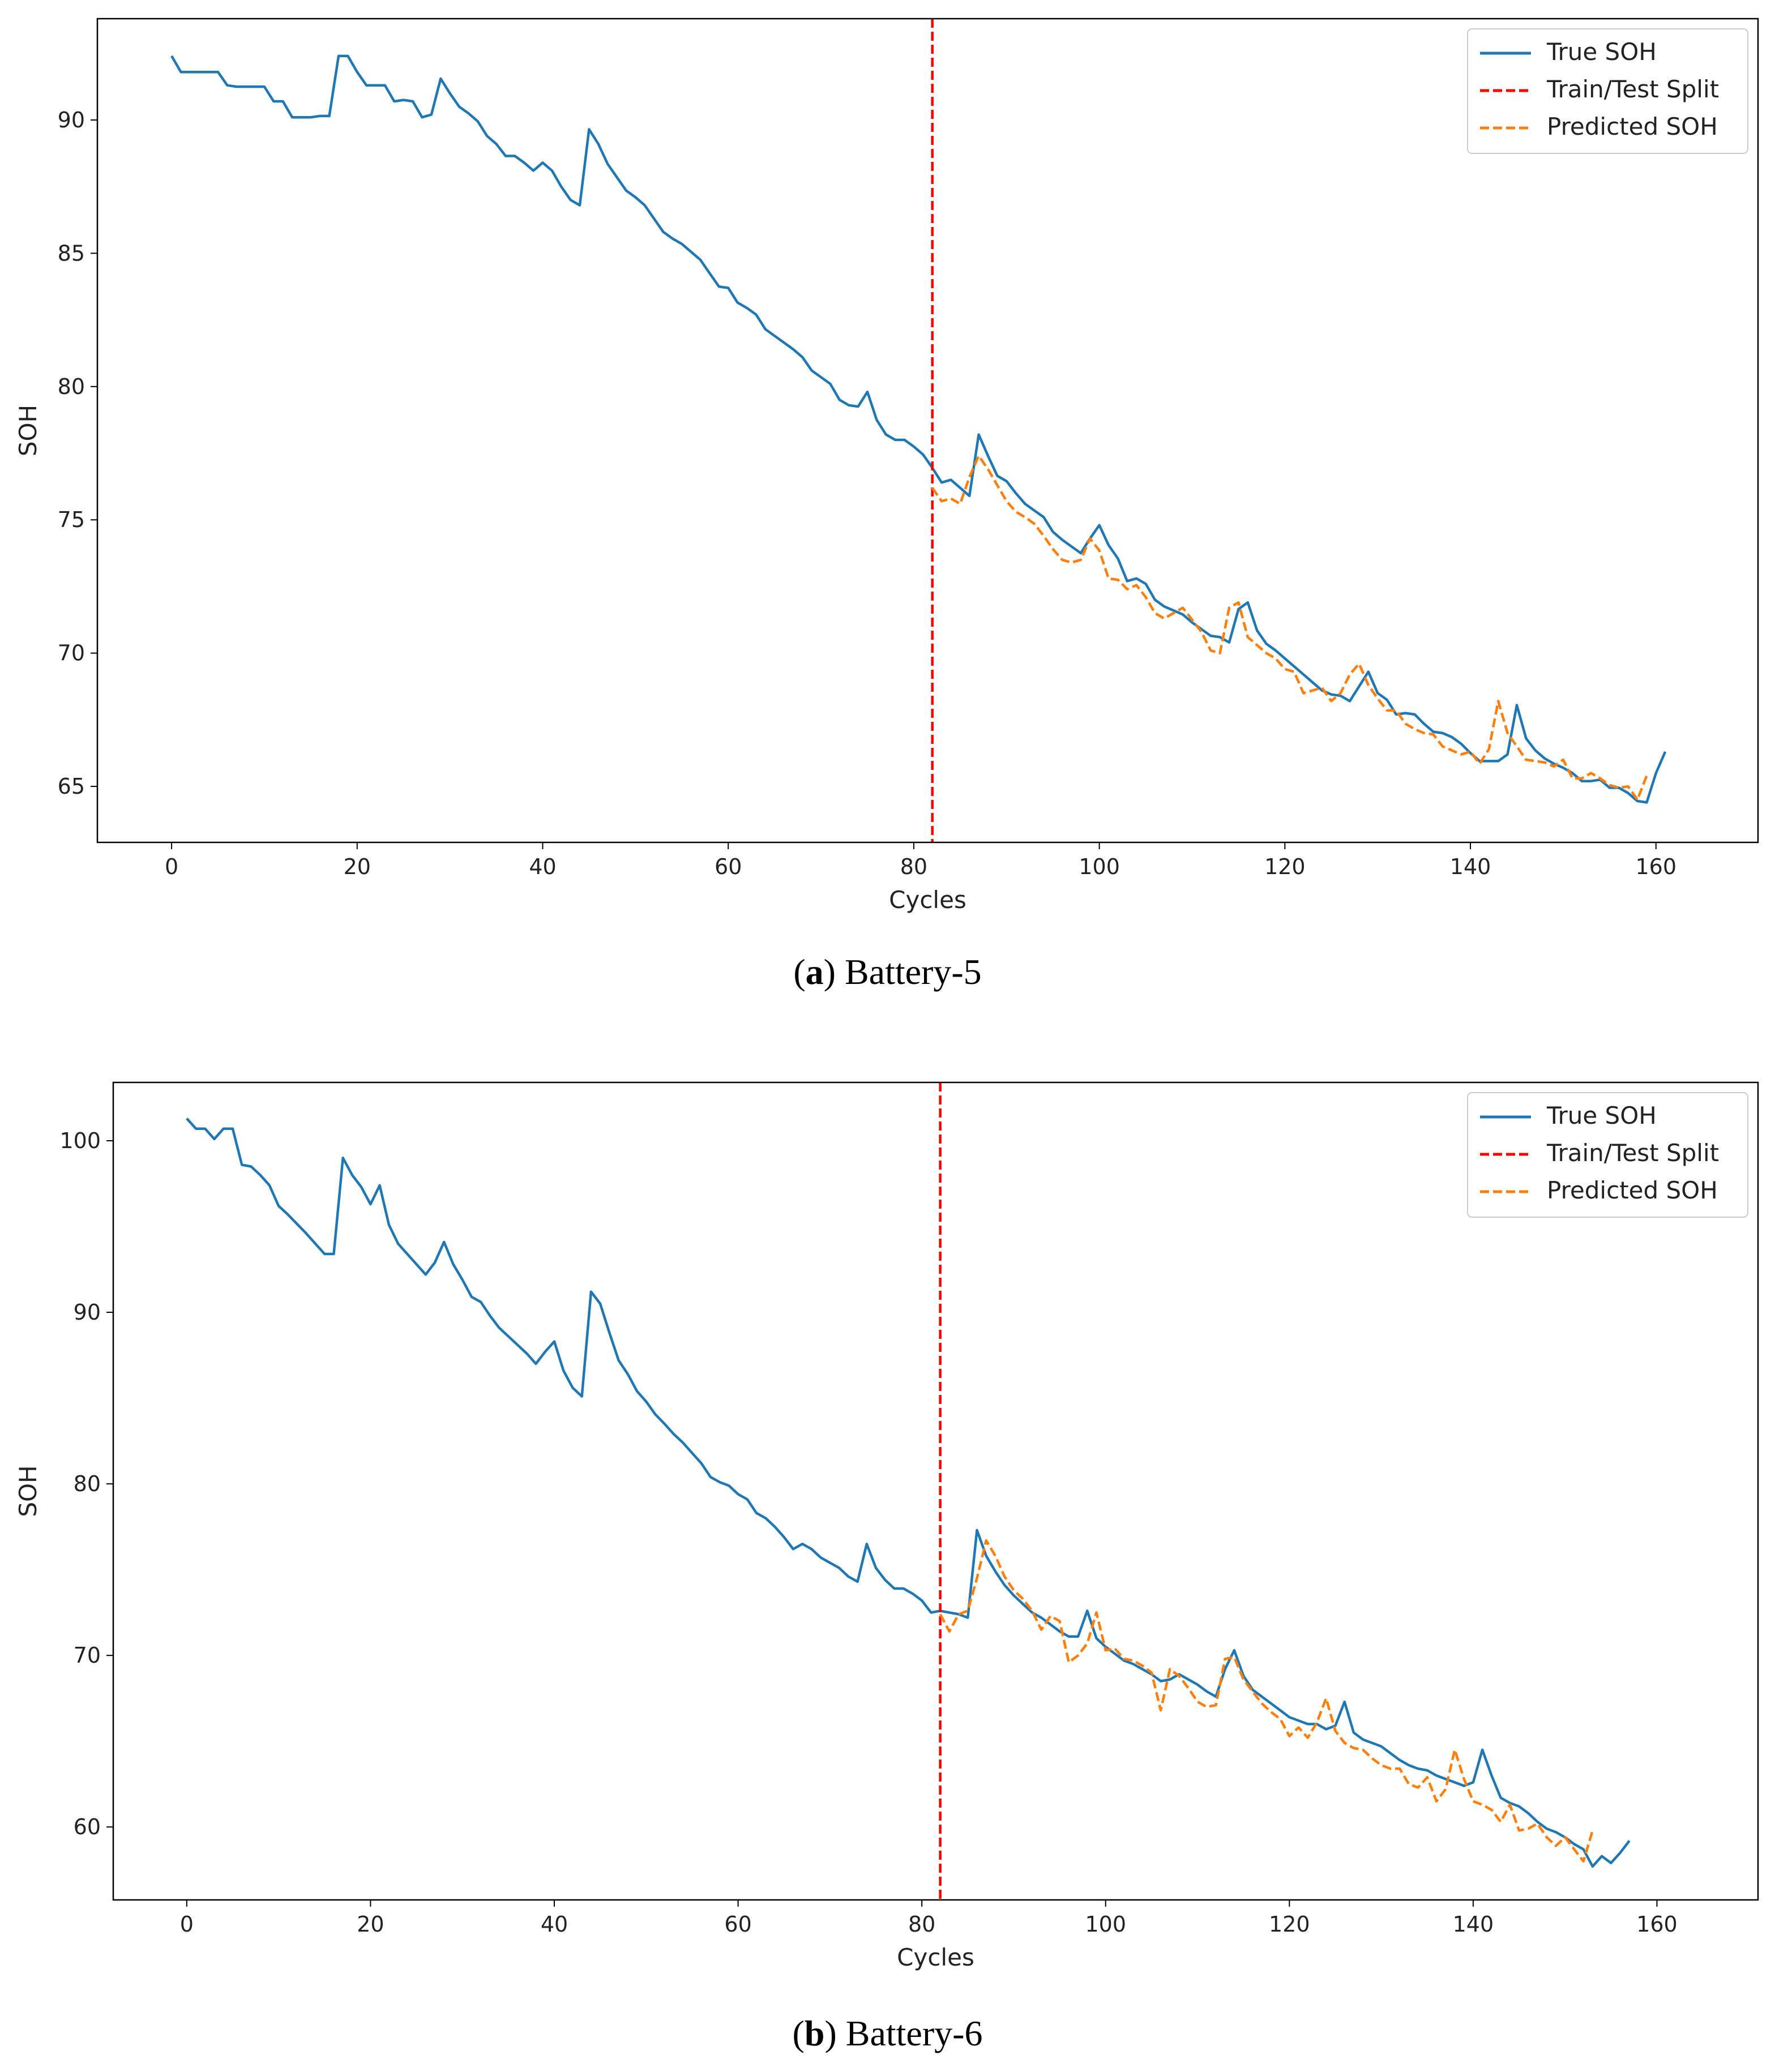 The height and width of the screenshot is (2072, 1775). I want to click on caption-b: (b) Battery-6, so click(887, 2033).